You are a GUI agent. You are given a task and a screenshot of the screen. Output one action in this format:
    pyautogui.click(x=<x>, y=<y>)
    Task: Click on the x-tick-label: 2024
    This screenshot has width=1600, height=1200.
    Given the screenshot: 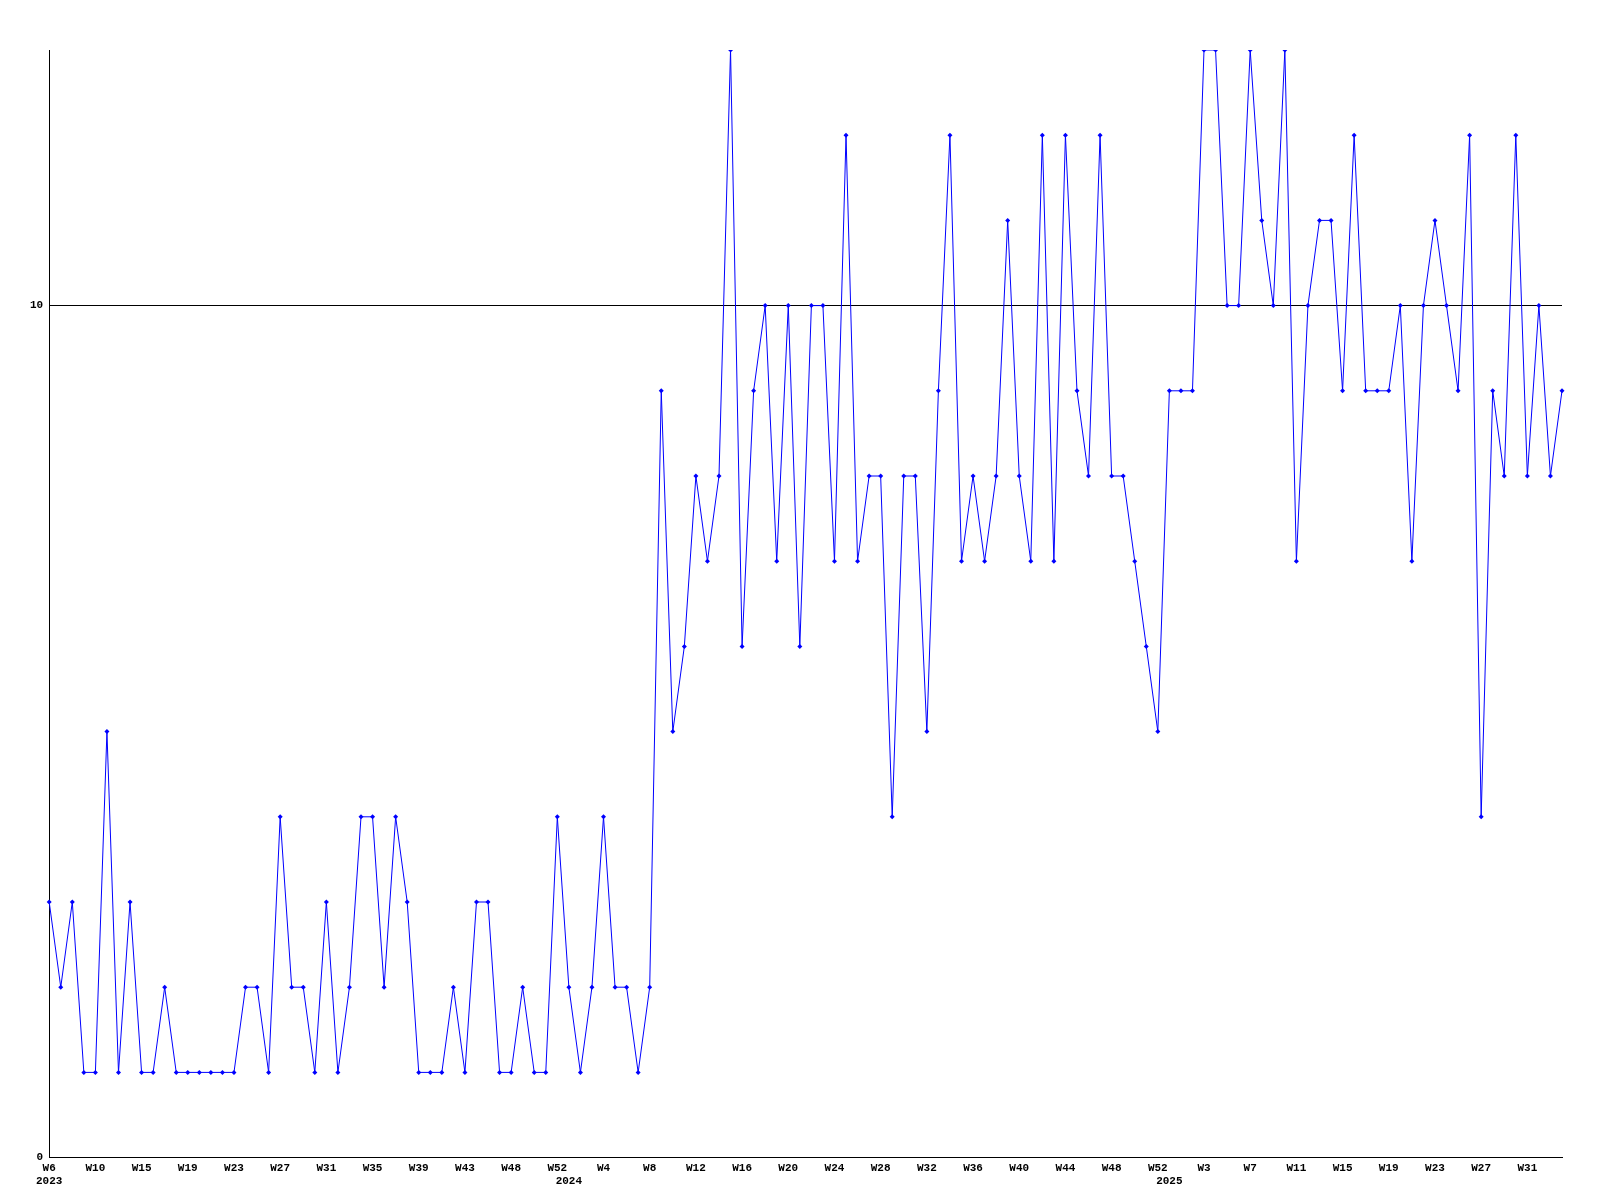 What is the action you would take?
    pyautogui.click(x=569, y=1181)
    